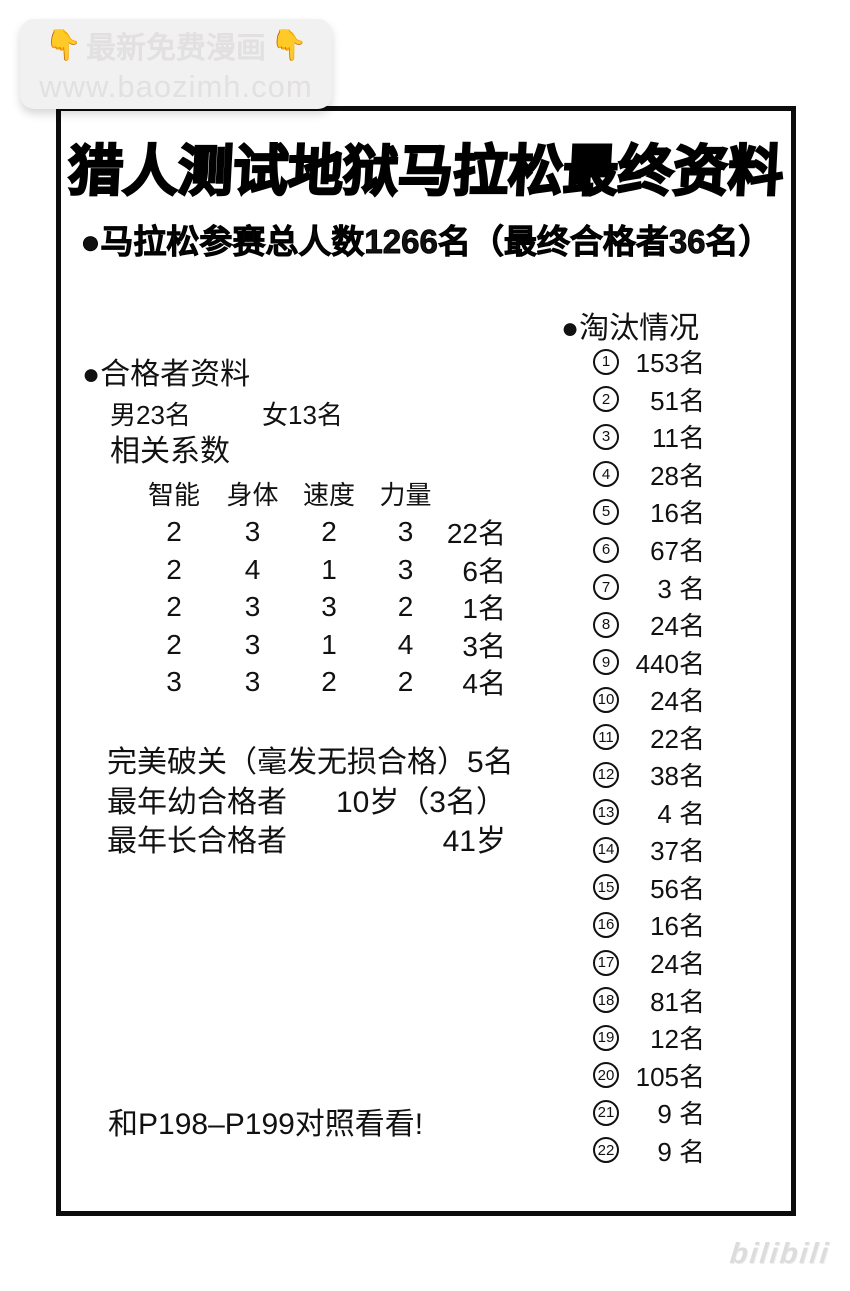 This screenshot has width=850, height=1291. Describe the element at coordinates (606, 662) in the screenshot. I see `circled-number: 9` at that location.